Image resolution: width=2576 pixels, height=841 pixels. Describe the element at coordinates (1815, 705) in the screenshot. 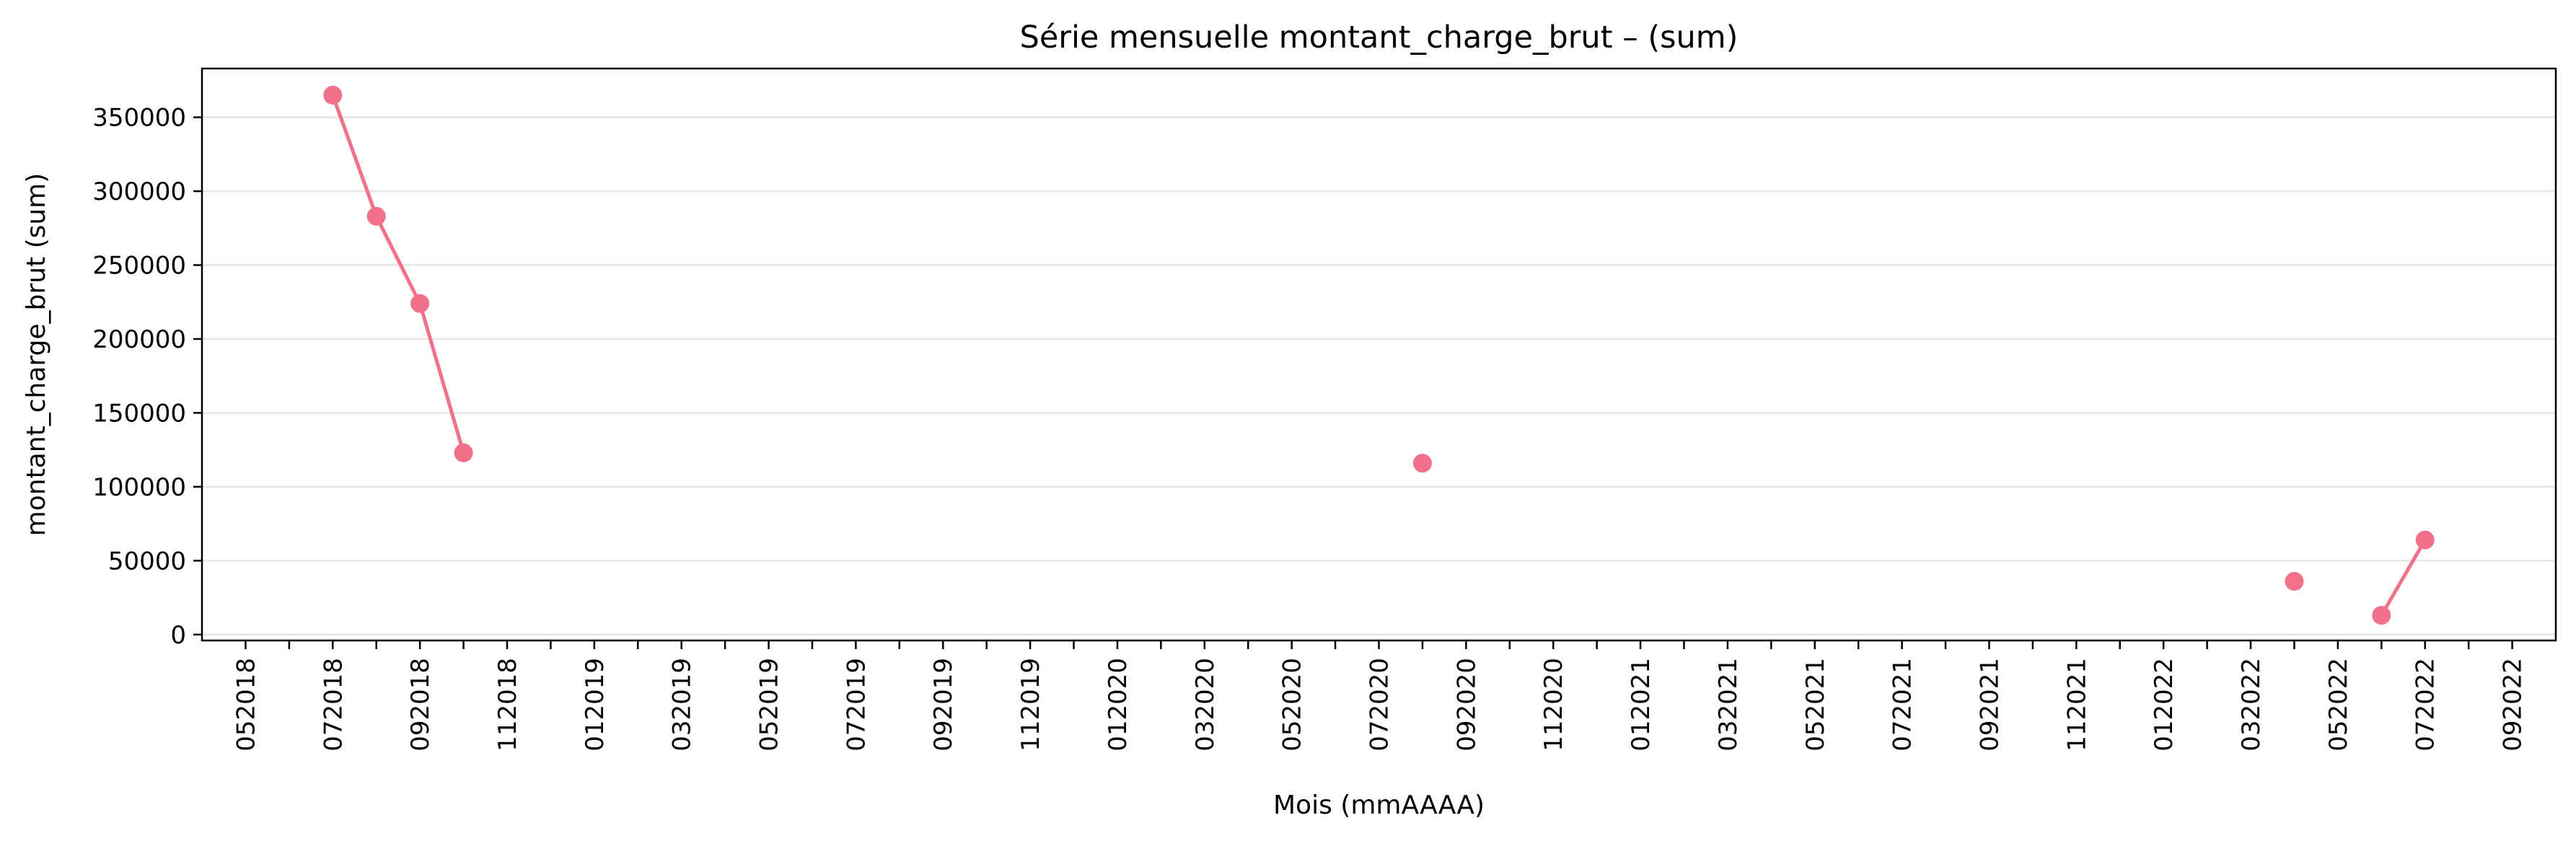

I see `x-tick-label: 052021` at that location.